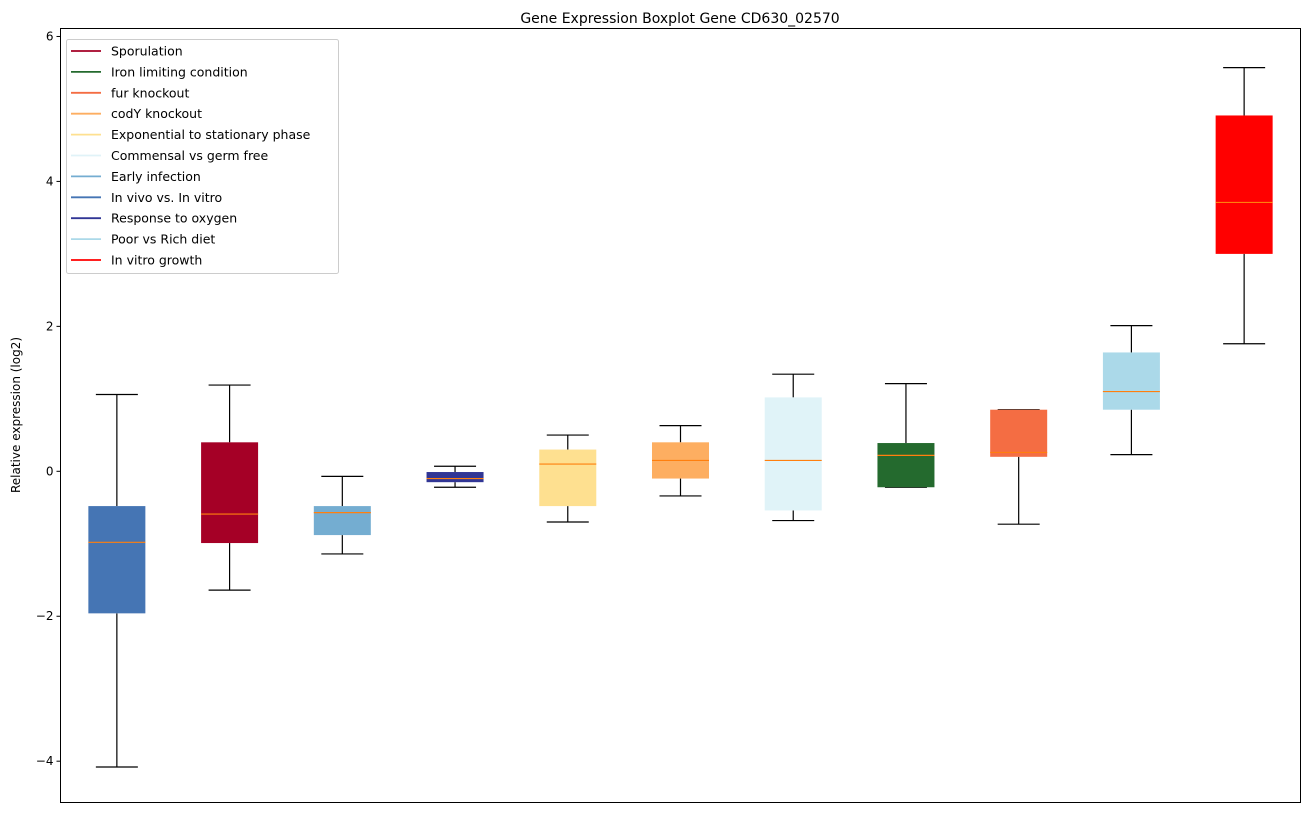 The height and width of the screenshot is (816, 1309). Describe the element at coordinates (50, 326) in the screenshot. I see `y-tick-label: 2` at that location.